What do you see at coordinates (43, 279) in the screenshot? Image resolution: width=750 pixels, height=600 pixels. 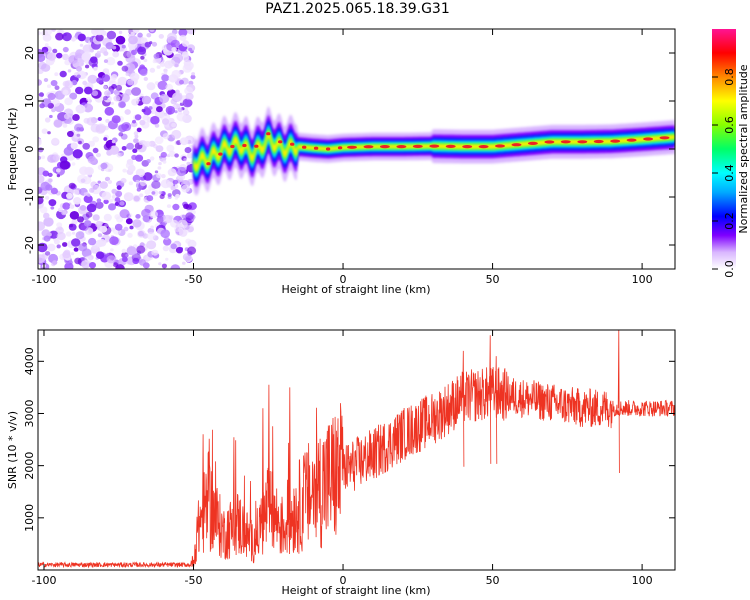 I see `x-tick-label: -100` at bounding box center [43, 279].